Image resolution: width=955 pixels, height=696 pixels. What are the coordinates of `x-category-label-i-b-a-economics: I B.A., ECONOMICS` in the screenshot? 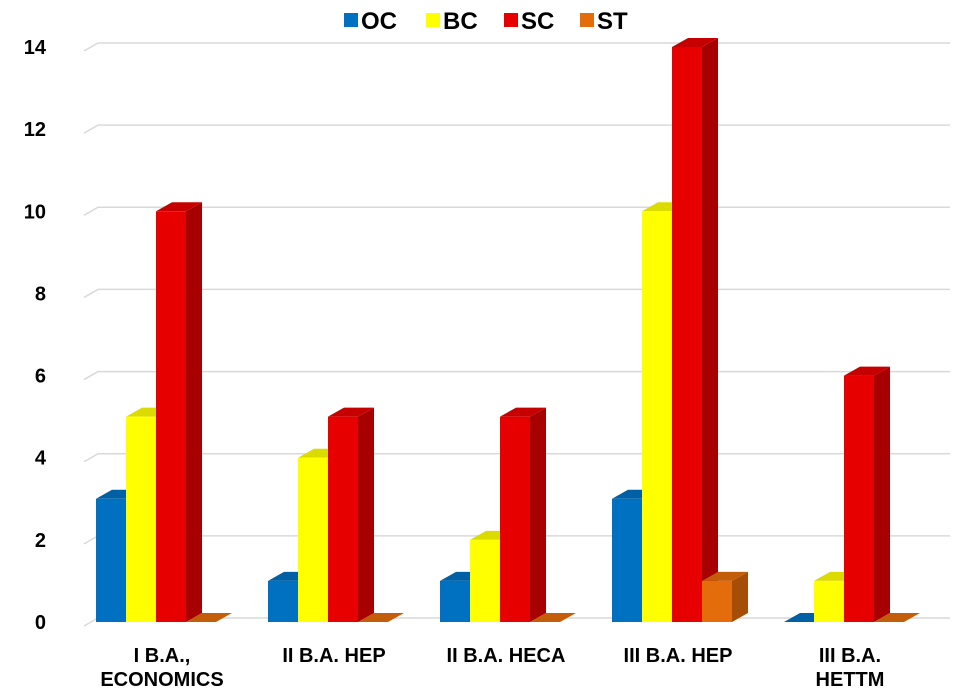 It's located at (161, 668).